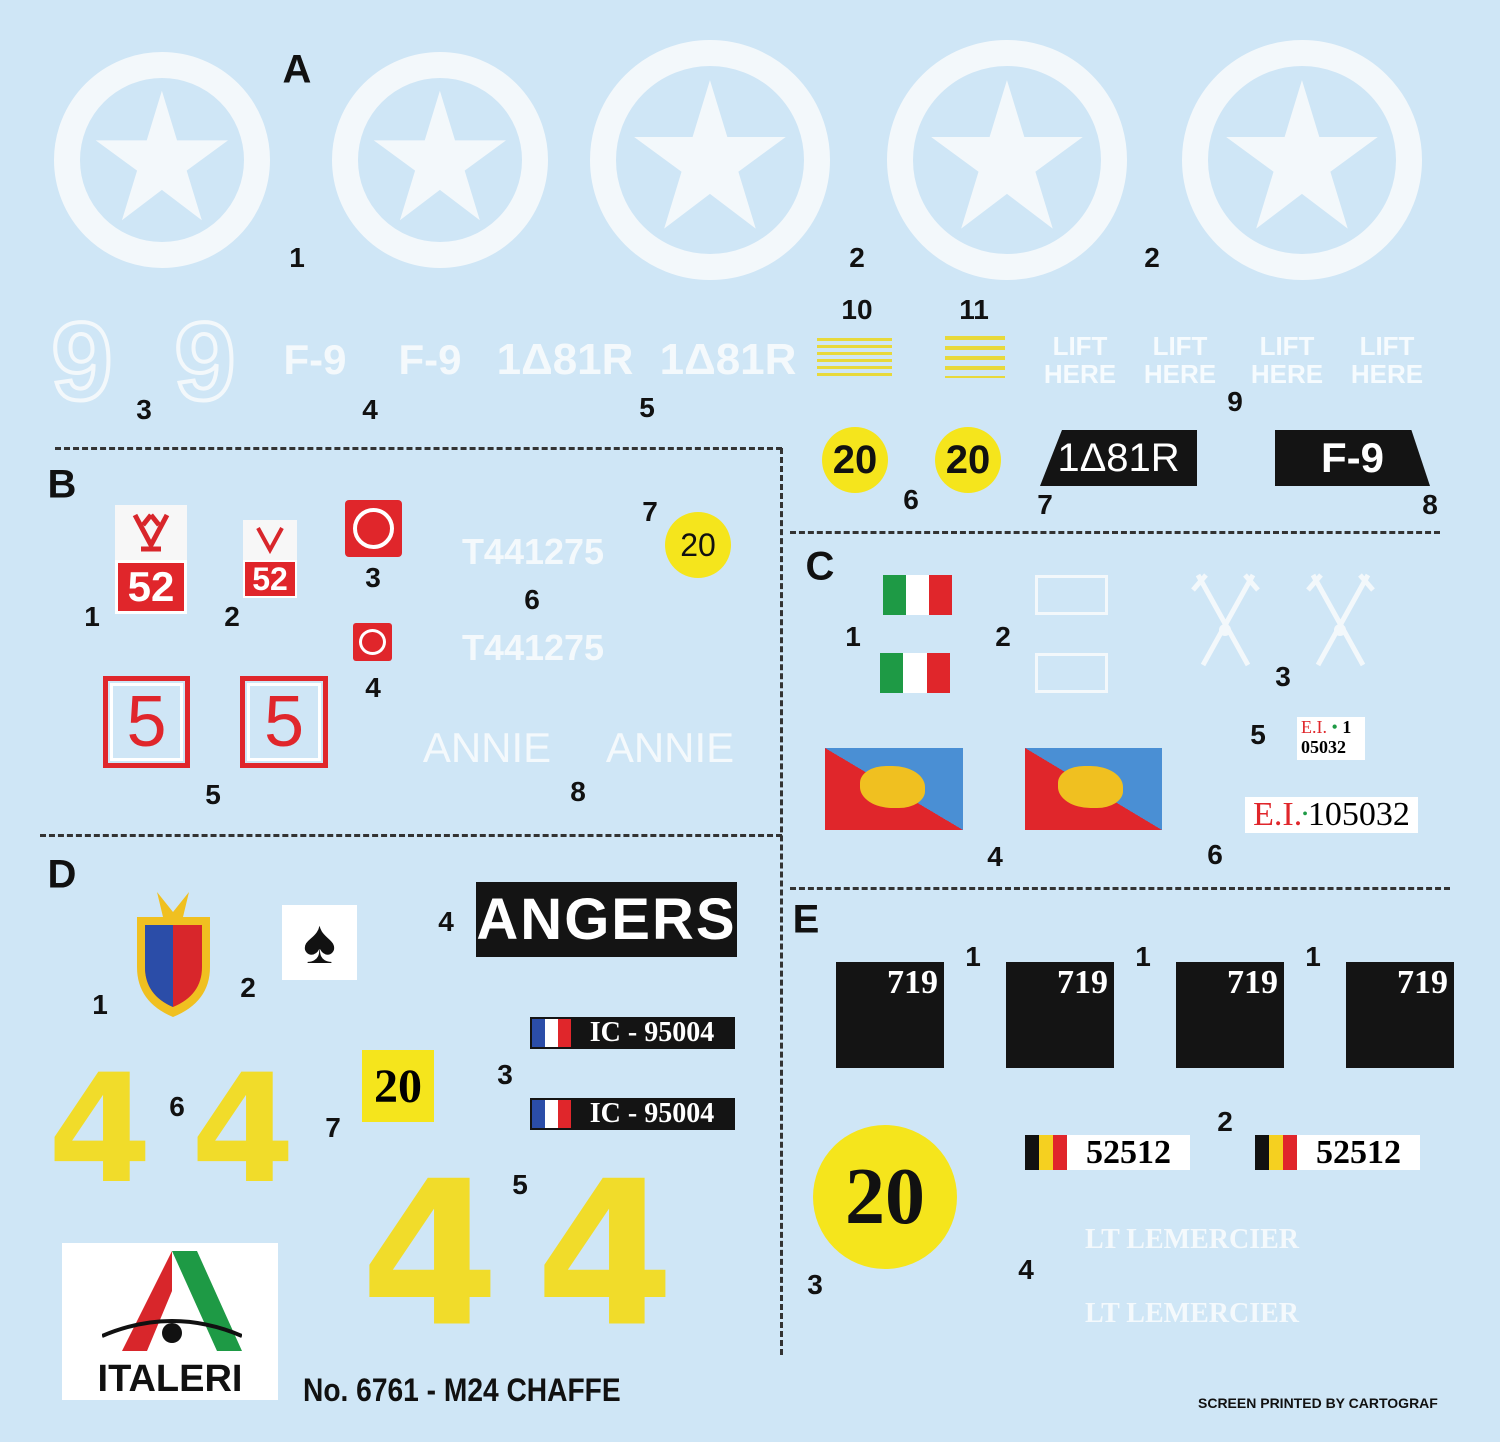 The height and width of the screenshot is (1442, 1500). Describe the element at coordinates (430, 359) in the screenshot. I see `decal-f9: F-9` at that location.